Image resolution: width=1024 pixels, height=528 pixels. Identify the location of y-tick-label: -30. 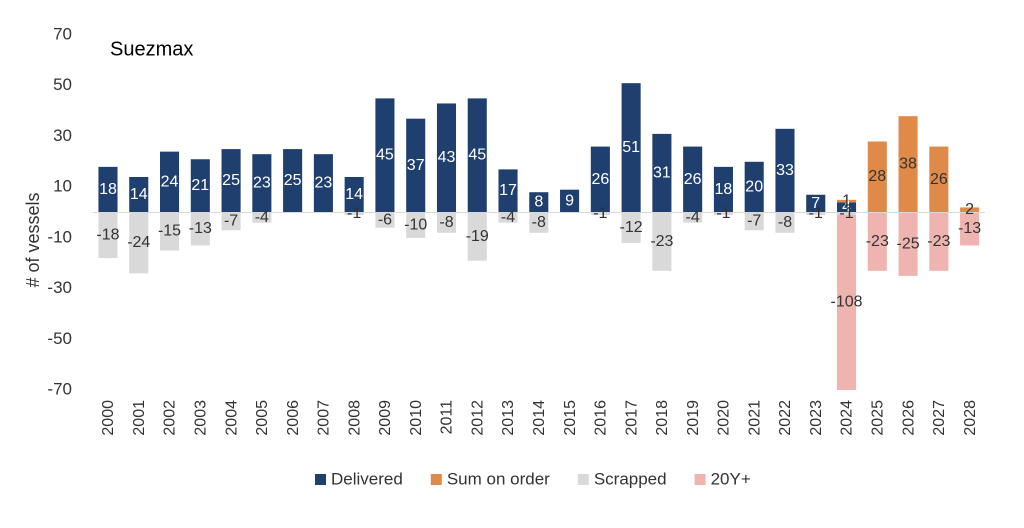
(59, 287).